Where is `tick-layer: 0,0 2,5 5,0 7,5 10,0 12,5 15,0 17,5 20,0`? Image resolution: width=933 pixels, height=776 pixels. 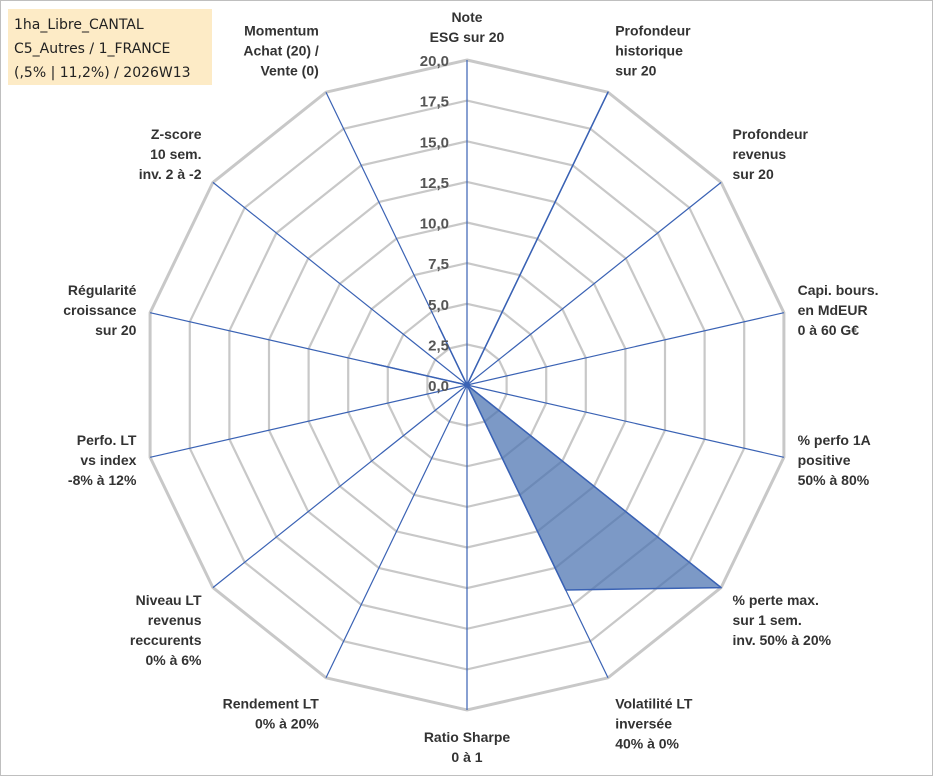 tick-layer: 0,0 2,5 5,0 7,5 10,0 12,5 15,0 17,5 20,0 is located at coordinates (434, 224).